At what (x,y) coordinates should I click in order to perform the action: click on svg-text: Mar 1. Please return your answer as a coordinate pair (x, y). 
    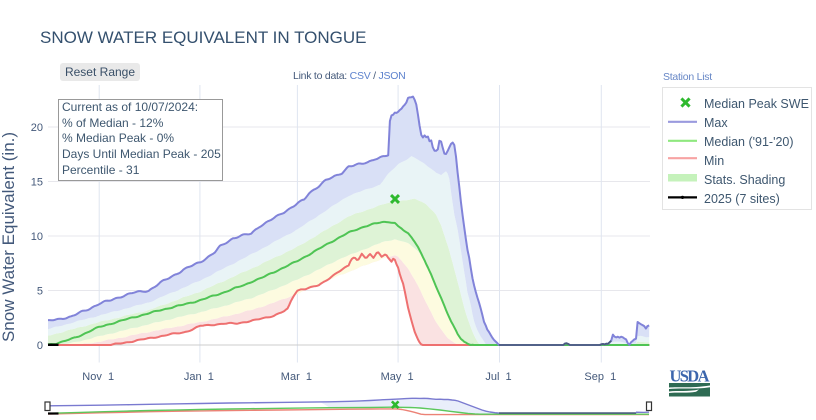
    Looking at the image, I should click on (296, 377).